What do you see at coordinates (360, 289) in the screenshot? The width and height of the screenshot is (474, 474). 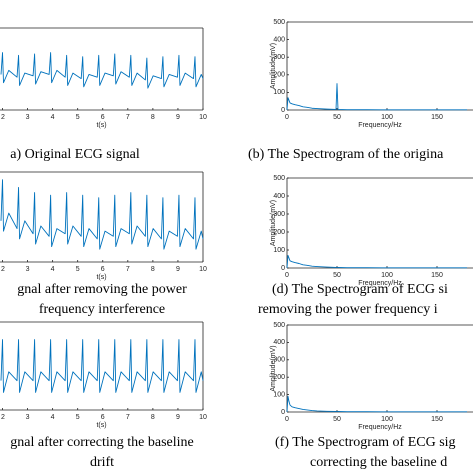 I see `panel-caption: (d) The Spectrogram of ECG si` at bounding box center [360, 289].